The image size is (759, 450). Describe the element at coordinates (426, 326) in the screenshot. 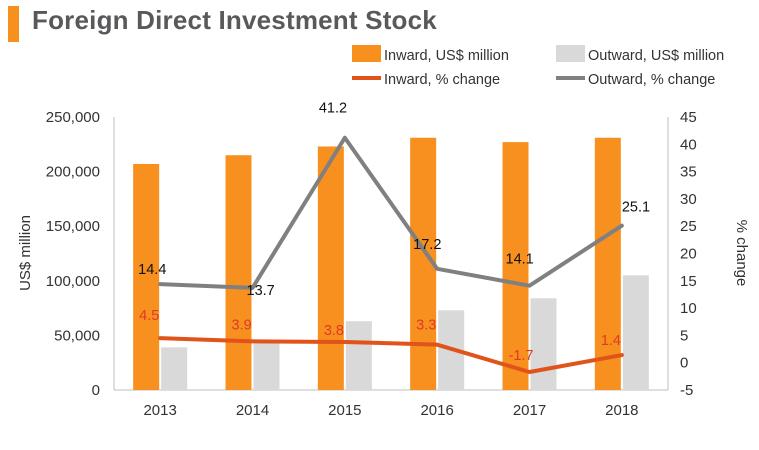

I see `data-label-inward-change-2016: 3.3` at that location.